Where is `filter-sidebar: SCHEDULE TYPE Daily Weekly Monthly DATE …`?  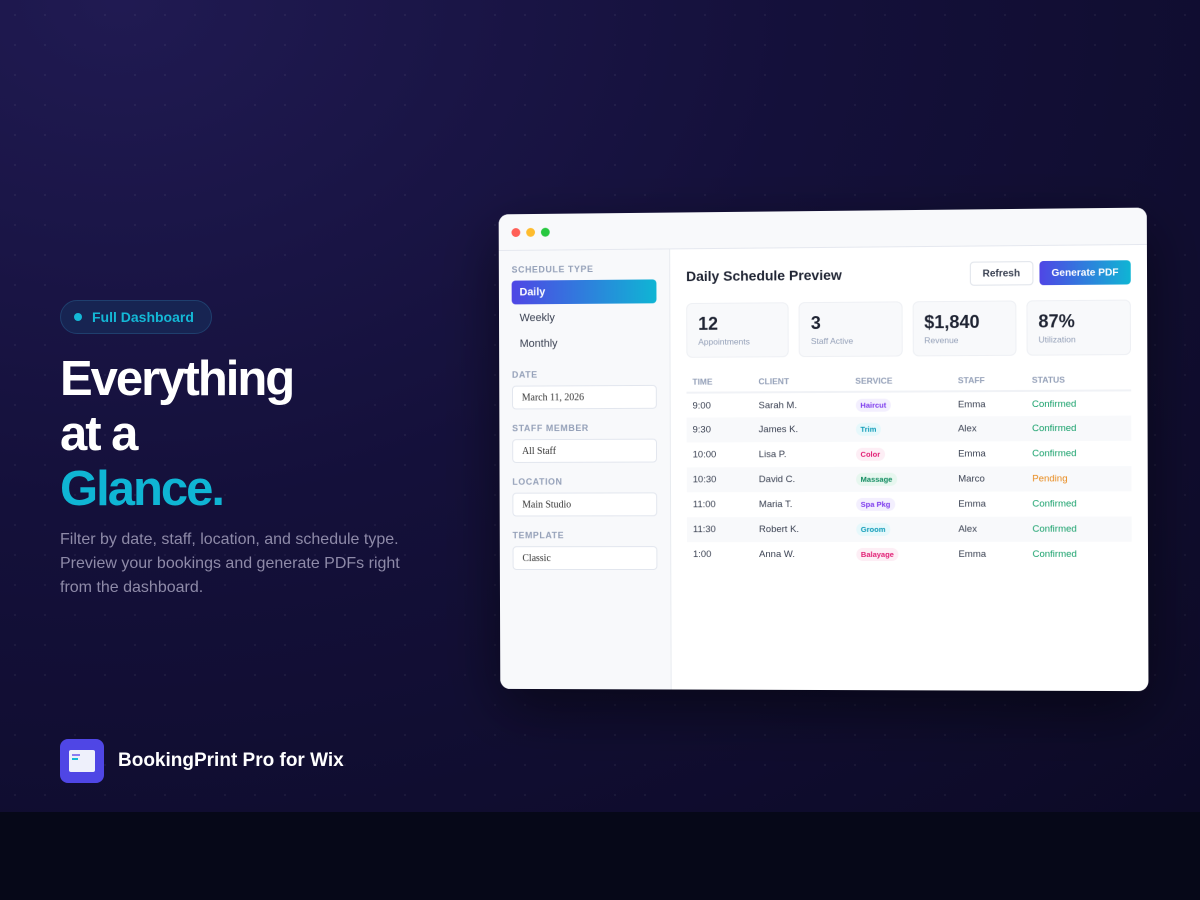
filter-sidebar: SCHEDULE TYPE Daily Weekly Monthly DATE … is located at coordinates (585, 469).